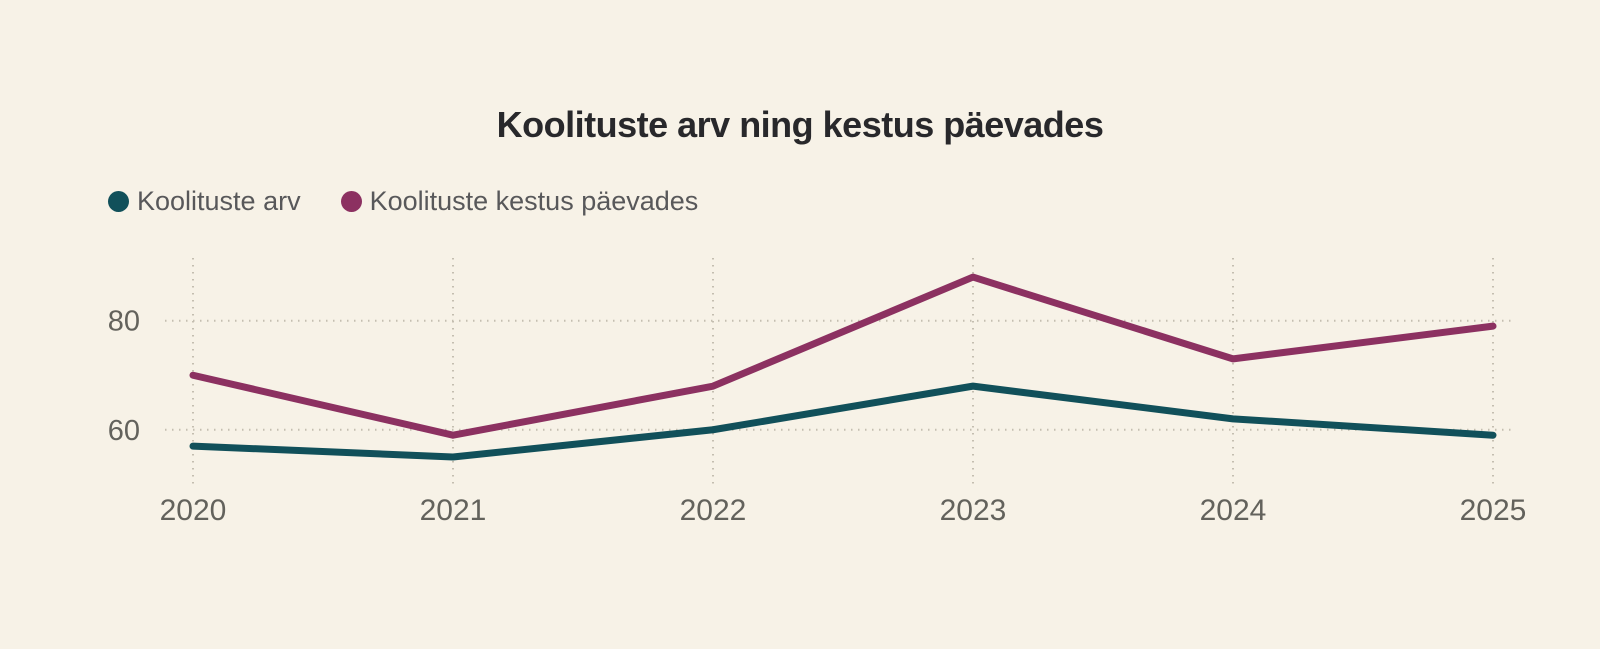  I want to click on legend-item-koolituste-arv: Koolituste arv, so click(204, 201).